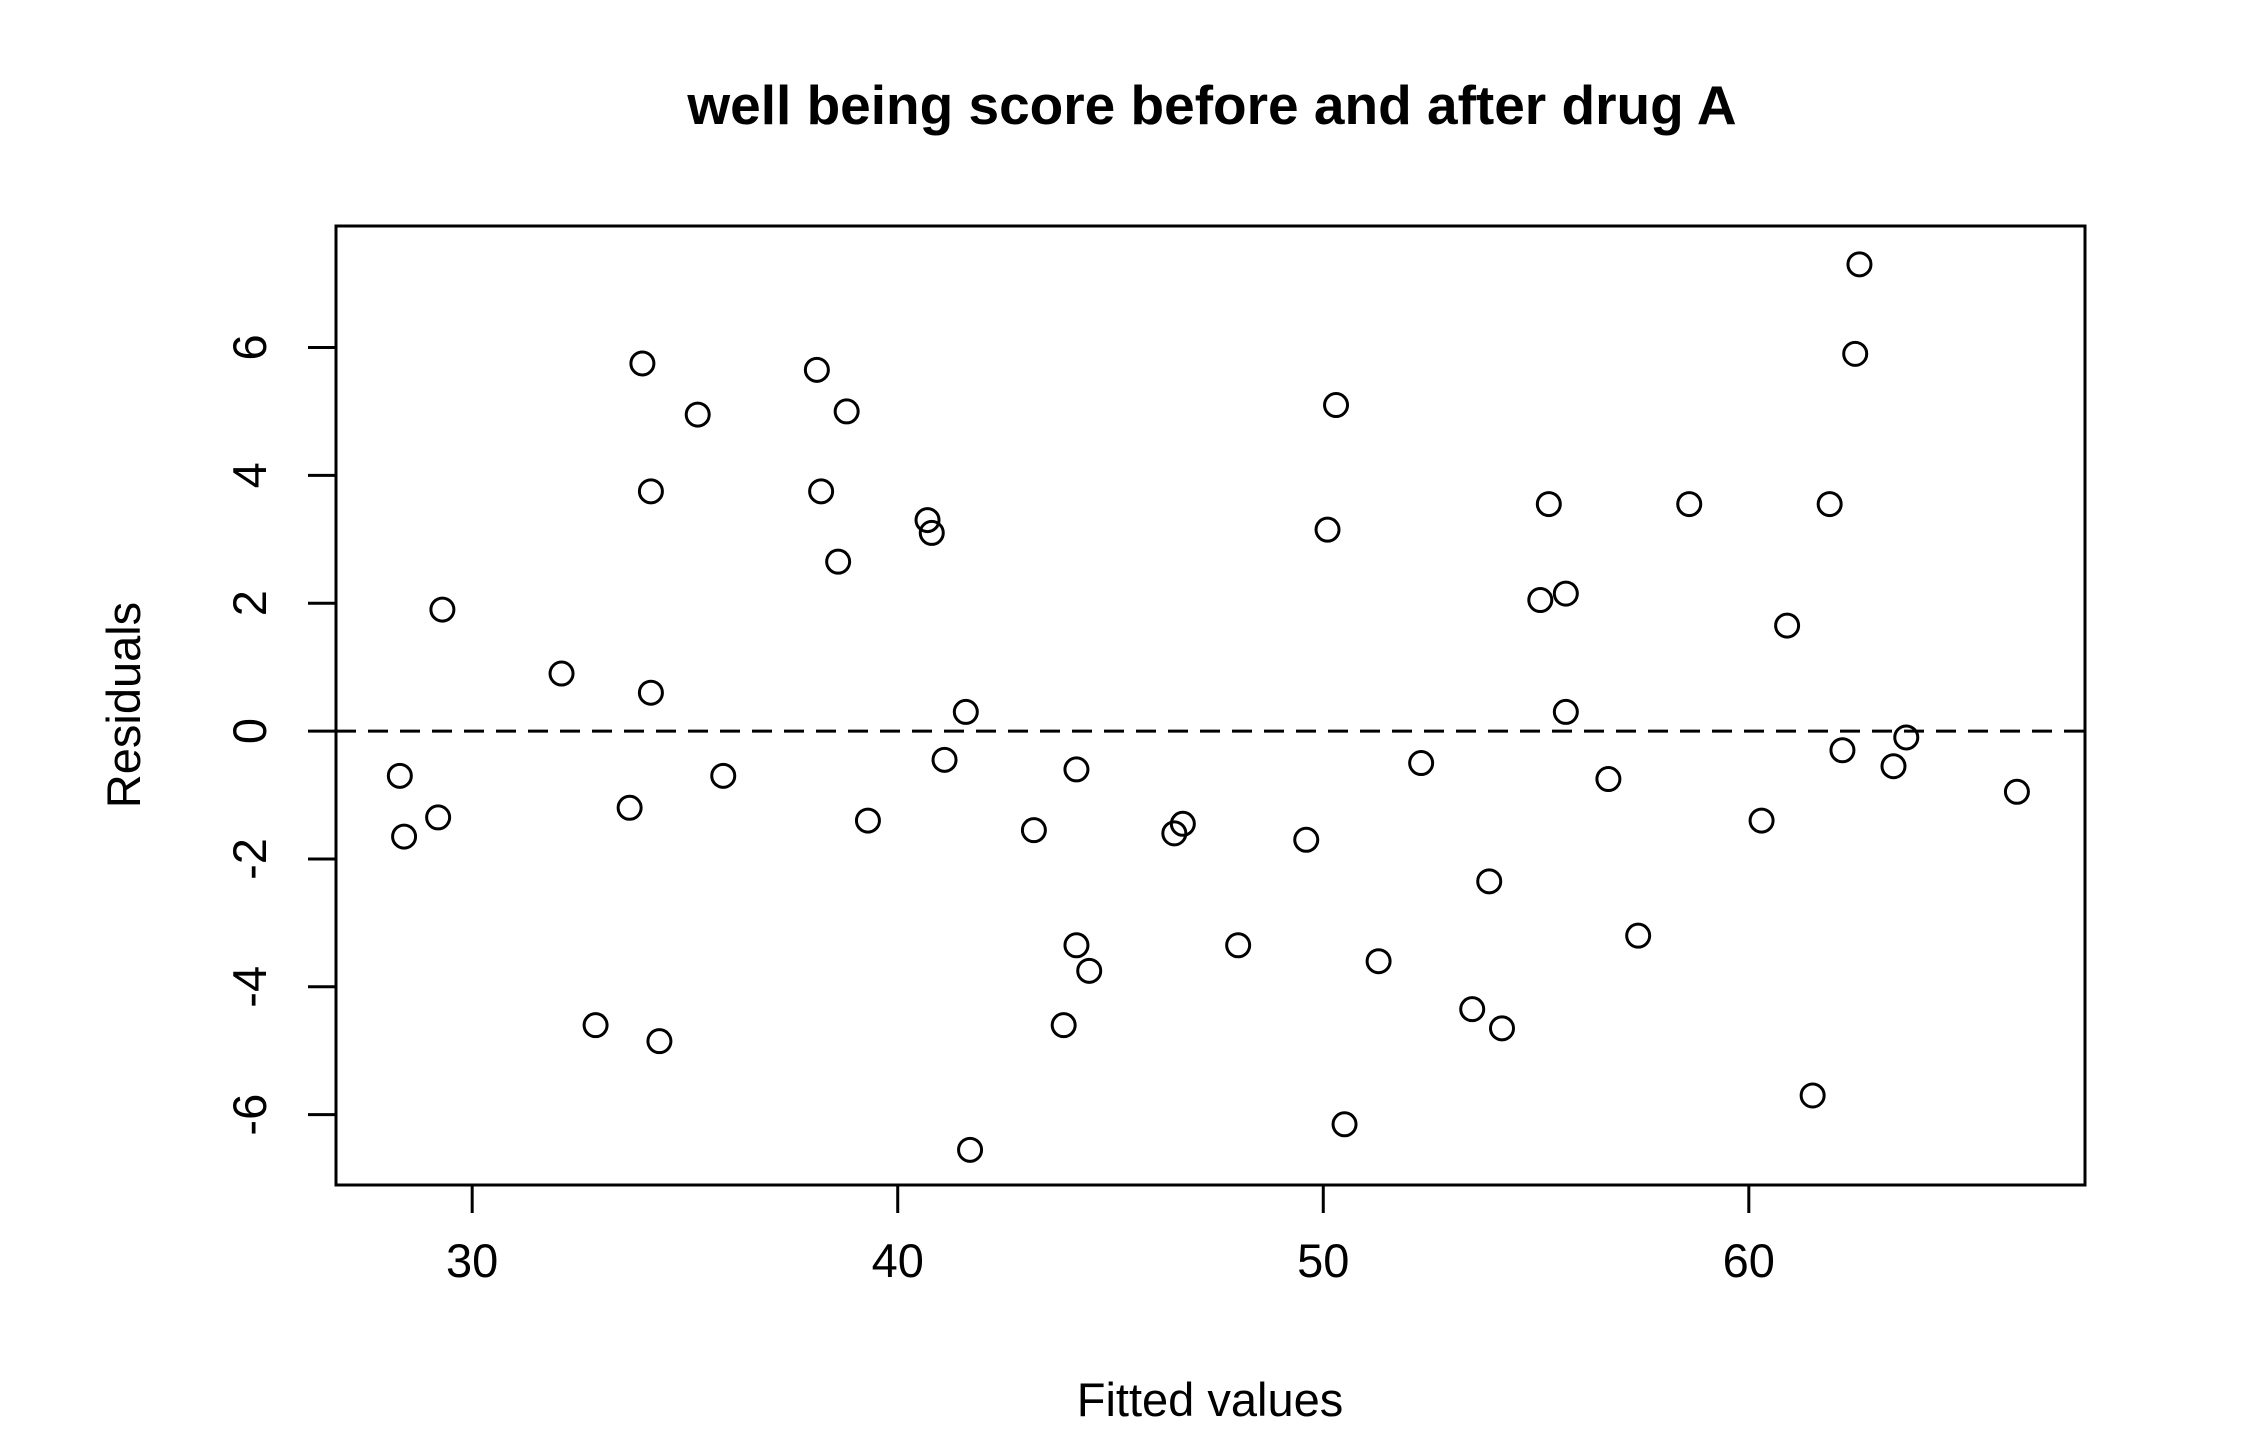 The image size is (2250, 1444). What do you see at coordinates (123, 705) in the screenshot?
I see `y-axis-label: Residuals` at bounding box center [123, 705].